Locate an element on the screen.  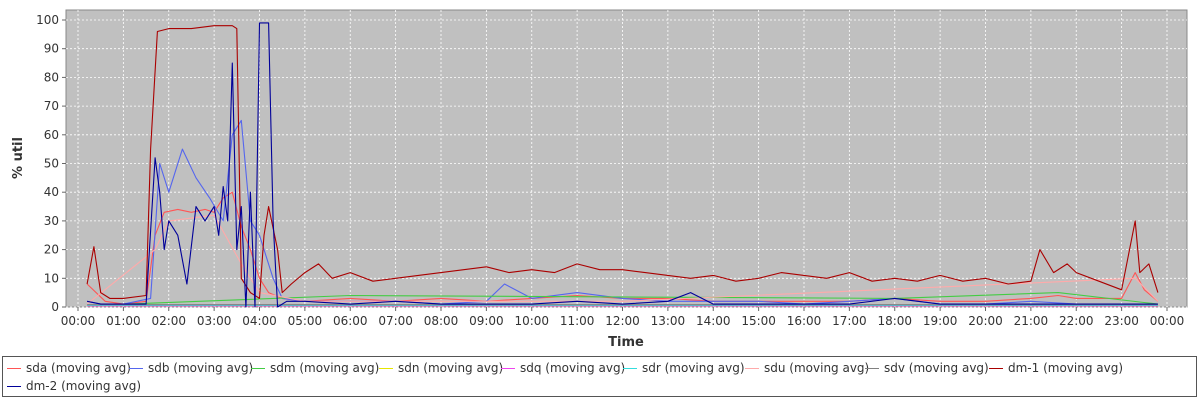
legend-label: sdq (moving avg) is located at coordinates (573, 368).